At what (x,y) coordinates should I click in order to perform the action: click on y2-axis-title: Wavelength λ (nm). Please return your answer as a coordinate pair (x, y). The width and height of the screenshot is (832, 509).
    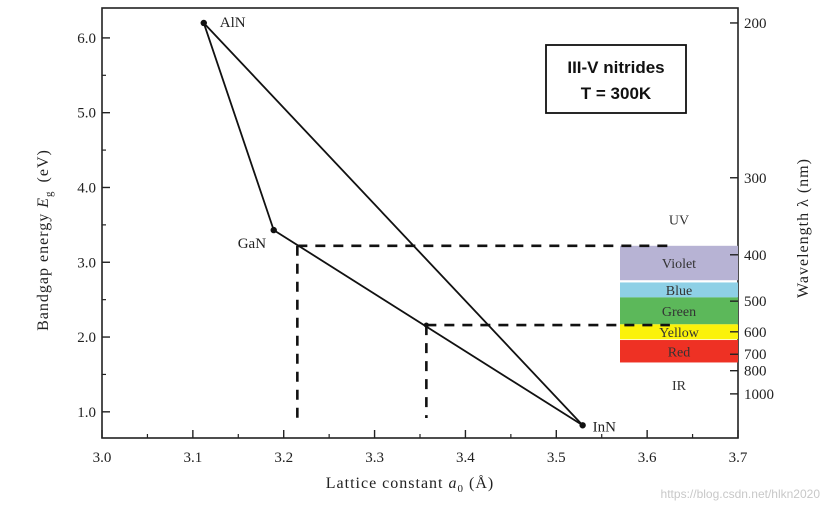
    Looking at the image, I should click on (803, 228).